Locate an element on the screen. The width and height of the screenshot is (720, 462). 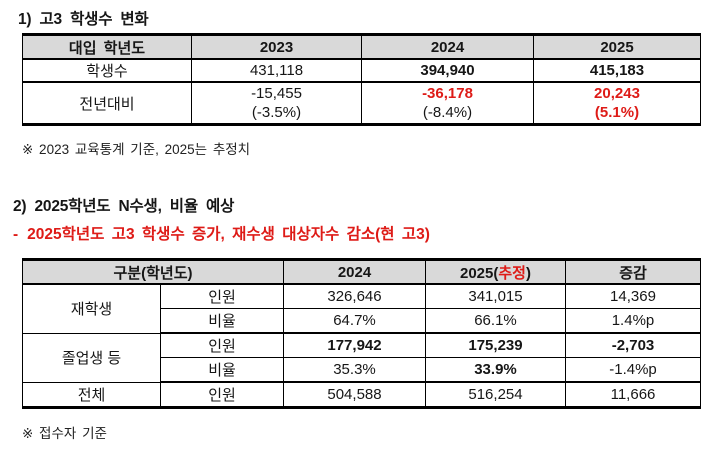
yoy-2024-pct: (-8.4%) is located at coordinates (447, 112).